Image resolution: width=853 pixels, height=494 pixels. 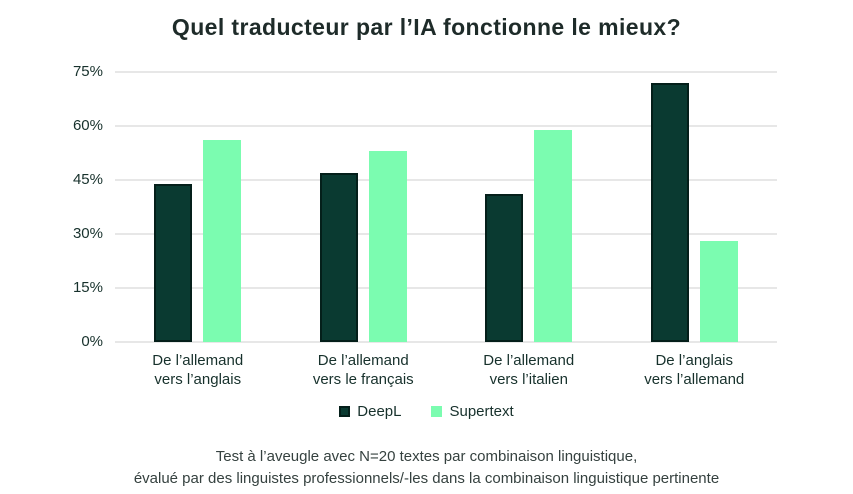 I want to click on x-axis-label-1: De l’allemand vers l’anglais, so click(x=198, y=370).